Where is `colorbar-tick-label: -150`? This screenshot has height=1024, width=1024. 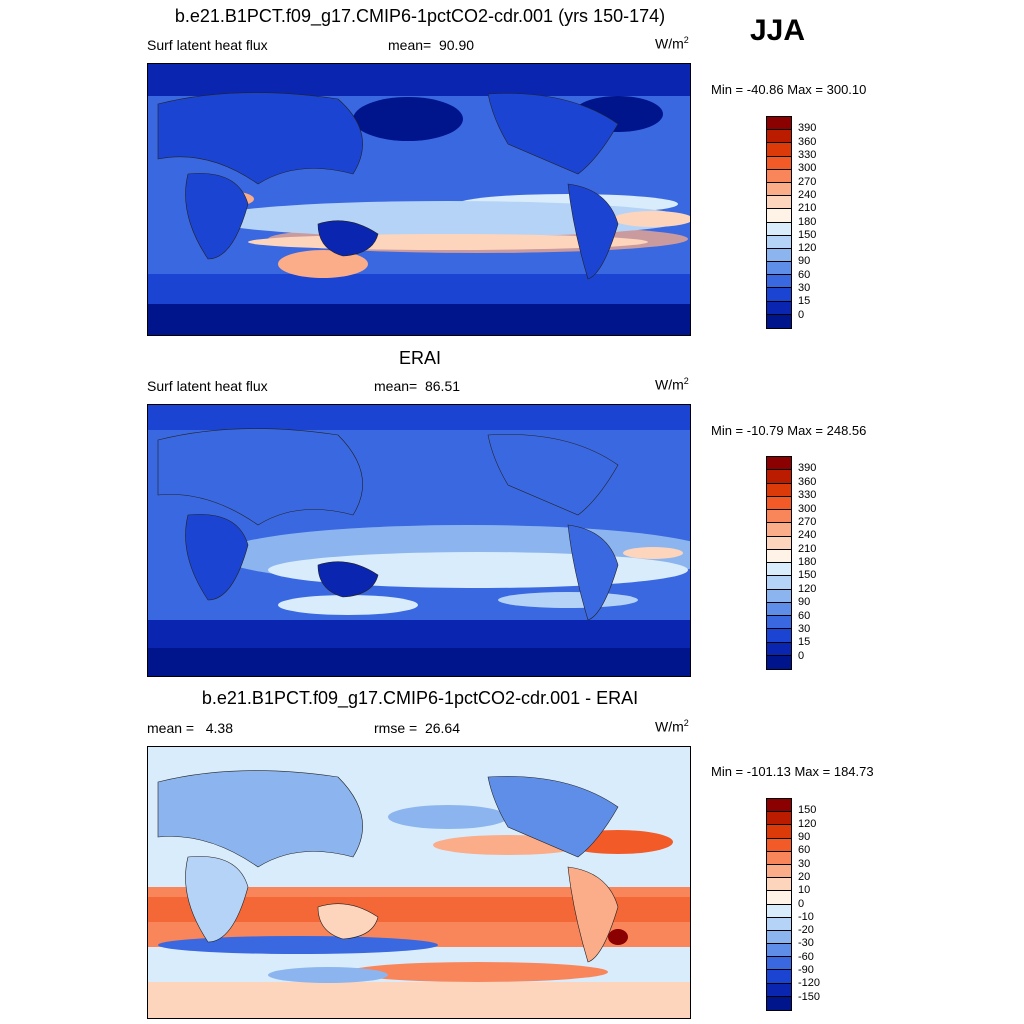
colorbar-tick-label: -150 is located at coordinates (809, 996).